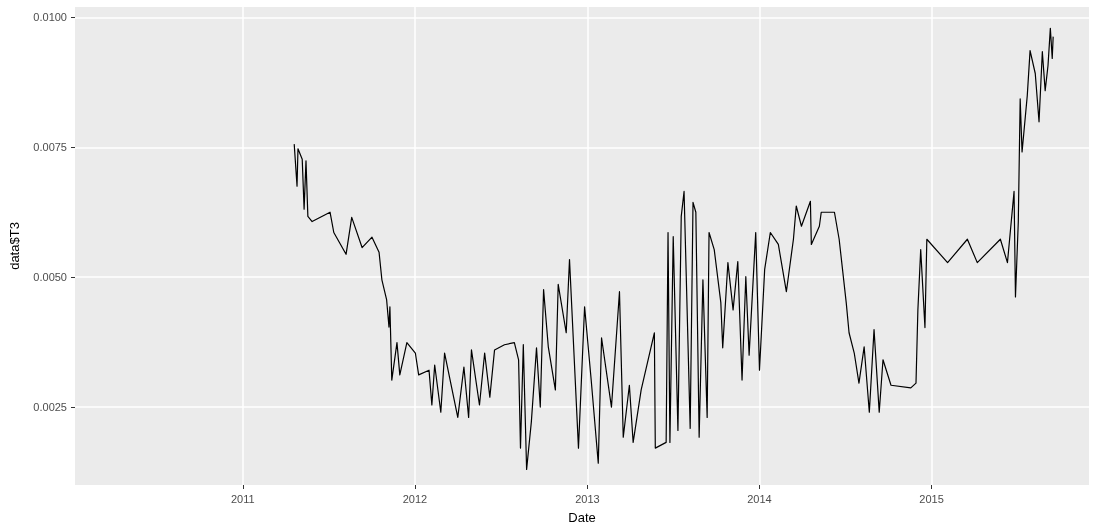  I want to click on y-tick-label: 0.0050, so click(50, 277).